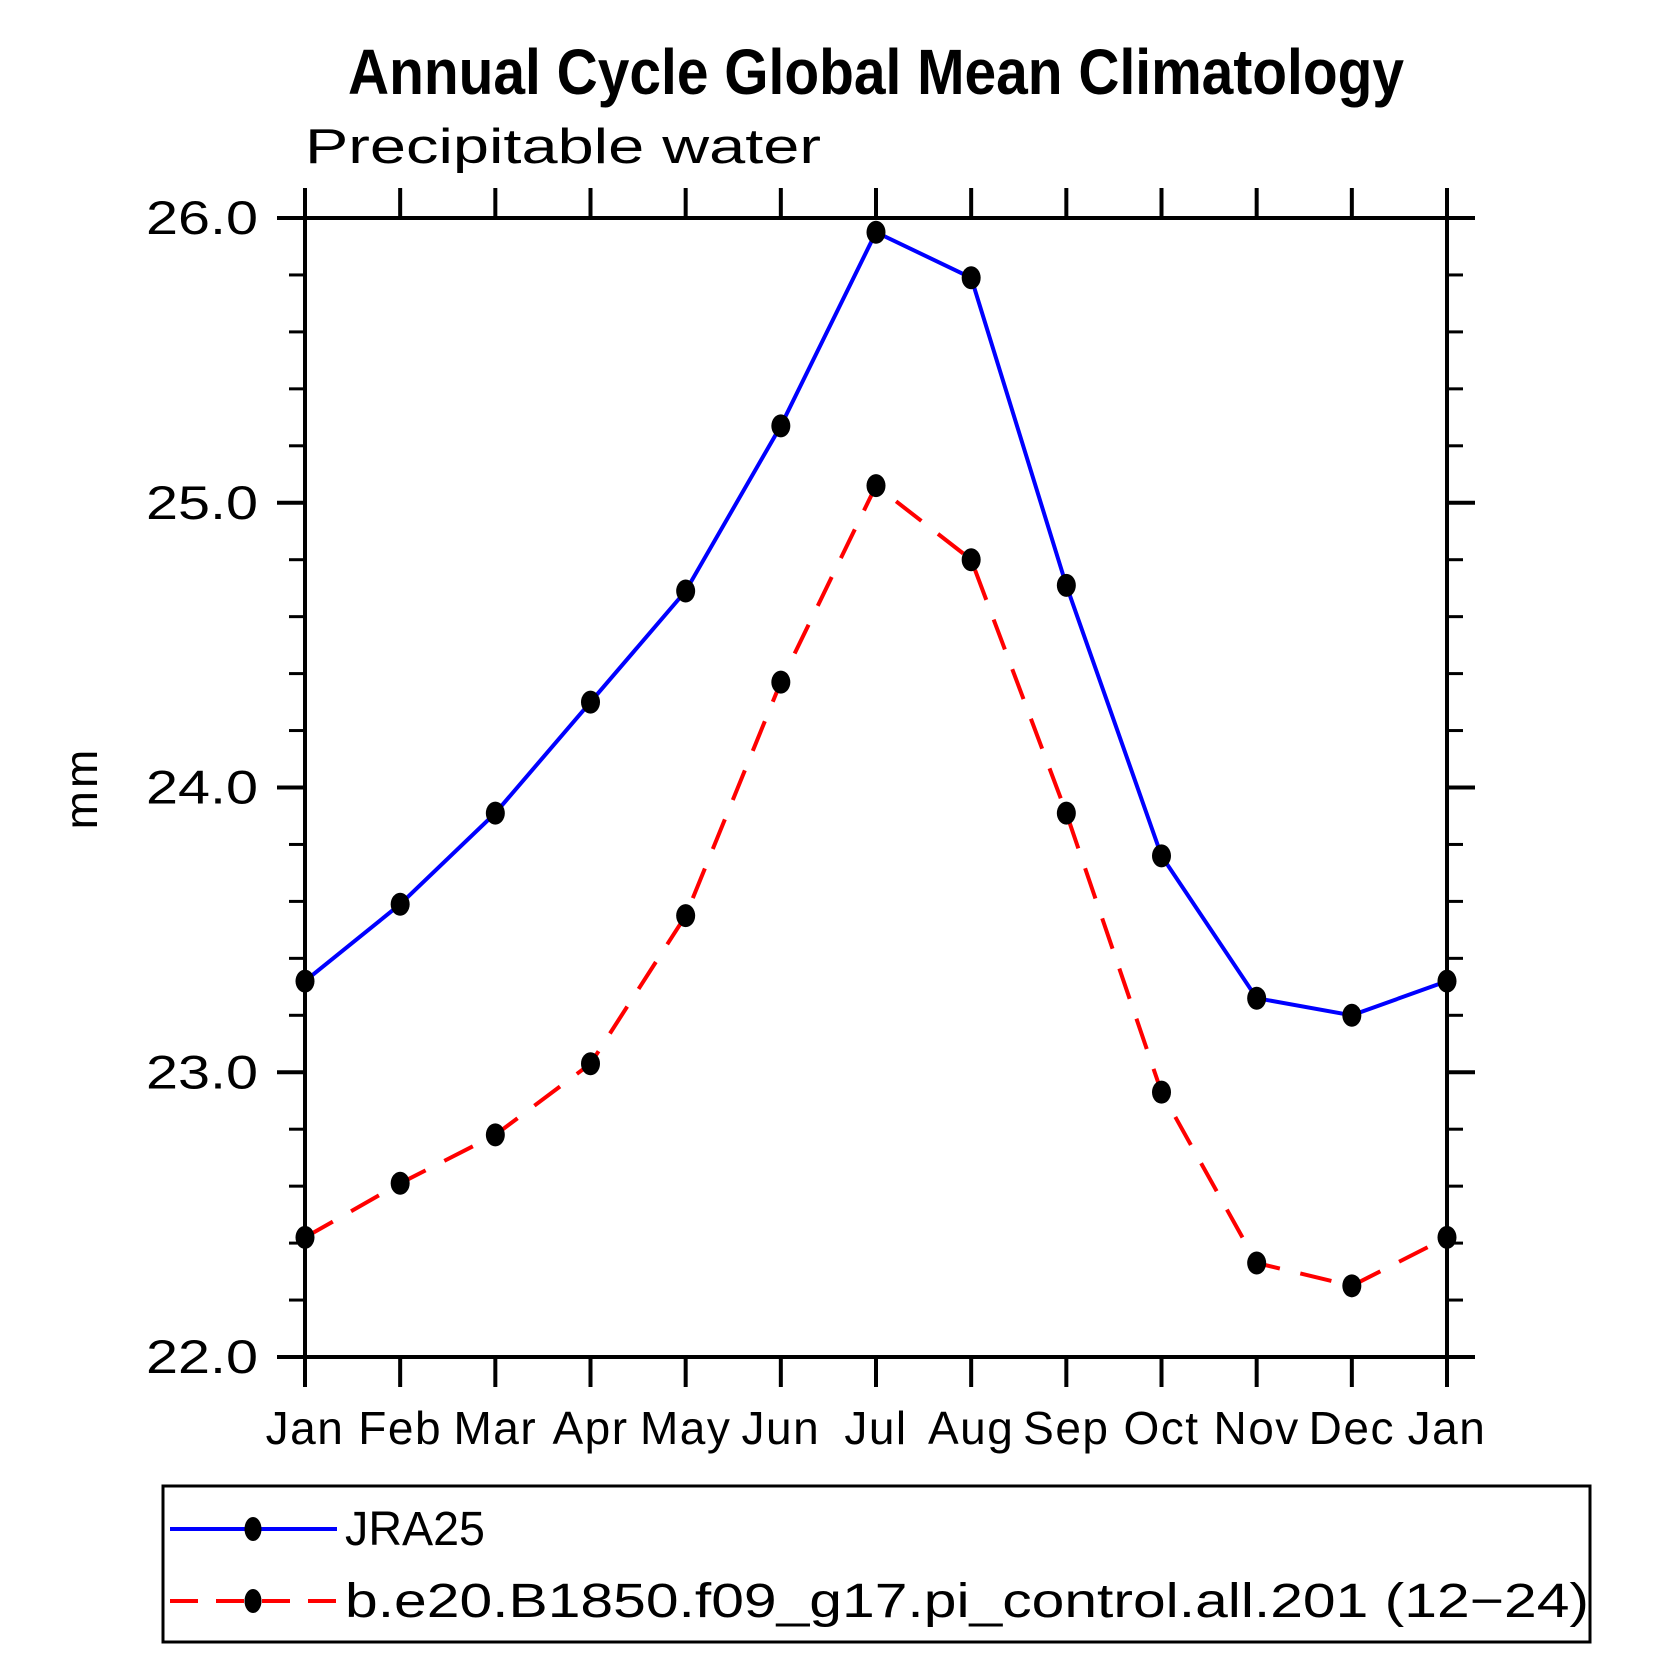 Image resolution: width=1680 pixels, height=1680 pixels. What do you see at coordinates (876, 72) in the screenshot?
I see `chart-title: Annual Cycle Global Mean Climatology` at bounding box center [876, 72].